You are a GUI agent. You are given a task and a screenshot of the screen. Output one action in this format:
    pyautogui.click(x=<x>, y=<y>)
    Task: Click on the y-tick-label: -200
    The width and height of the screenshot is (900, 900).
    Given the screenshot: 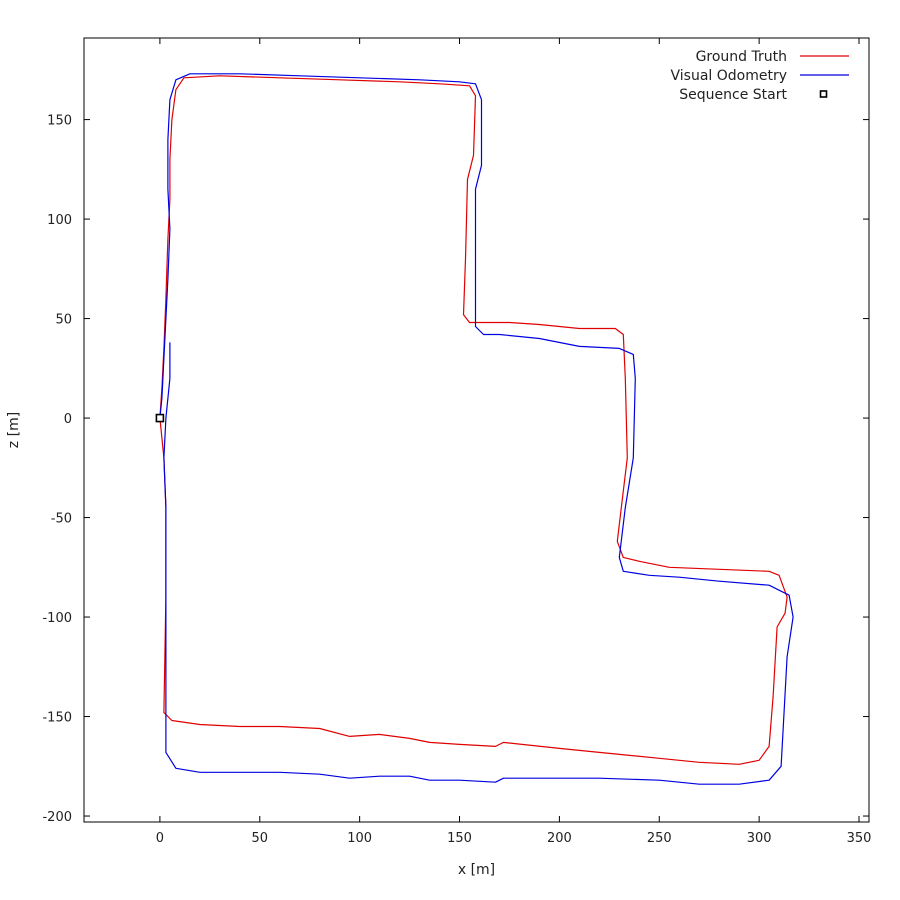 What is the action you would take?
    pyautogui.click(x=57, y=817)
    